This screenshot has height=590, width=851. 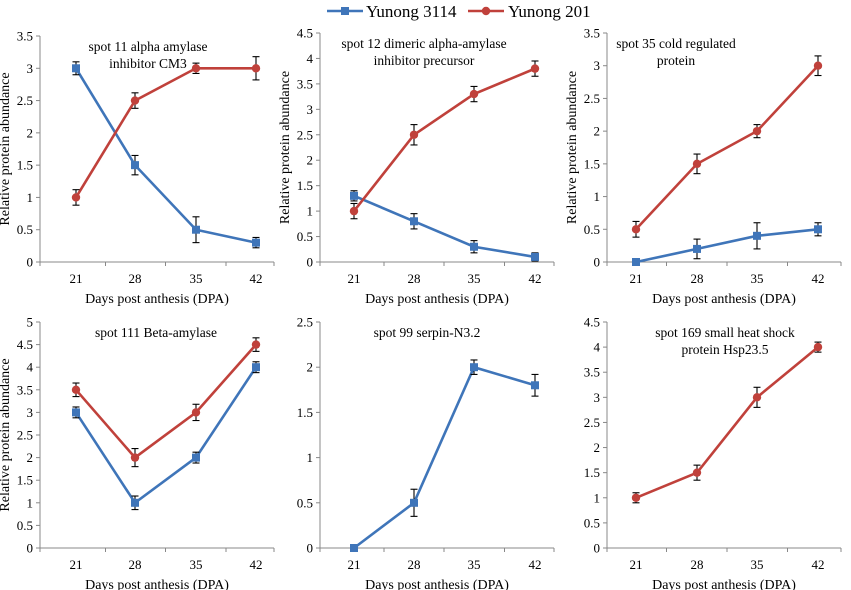 What do you see at coordinates (310, 58) in the screenshot?
I see `y-tick-label: 4` at bounding box center [310, 58].